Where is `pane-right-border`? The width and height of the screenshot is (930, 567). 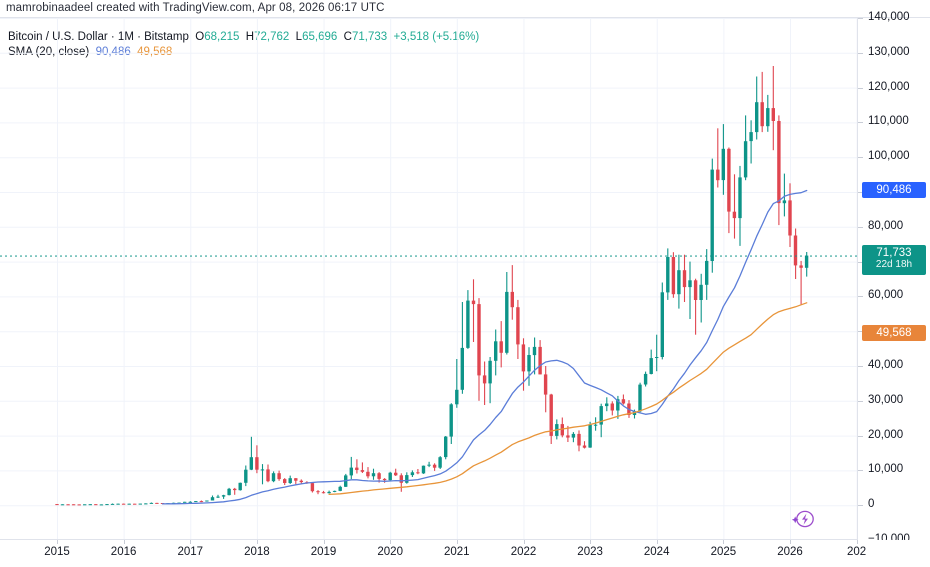 pane-right-border is located at coordinates (857, 279).